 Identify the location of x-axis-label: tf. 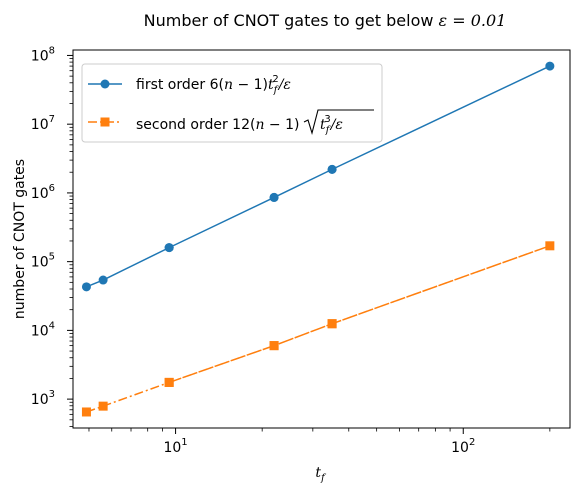
(321, 474).